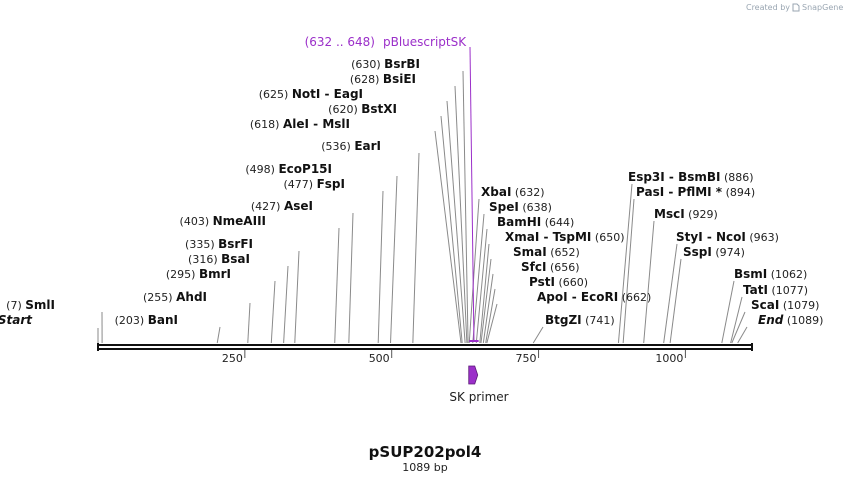  What do you see at coordinates (628, 271) in the screenshot?
I see `leader-pasi` at bounding box center [628, 271].